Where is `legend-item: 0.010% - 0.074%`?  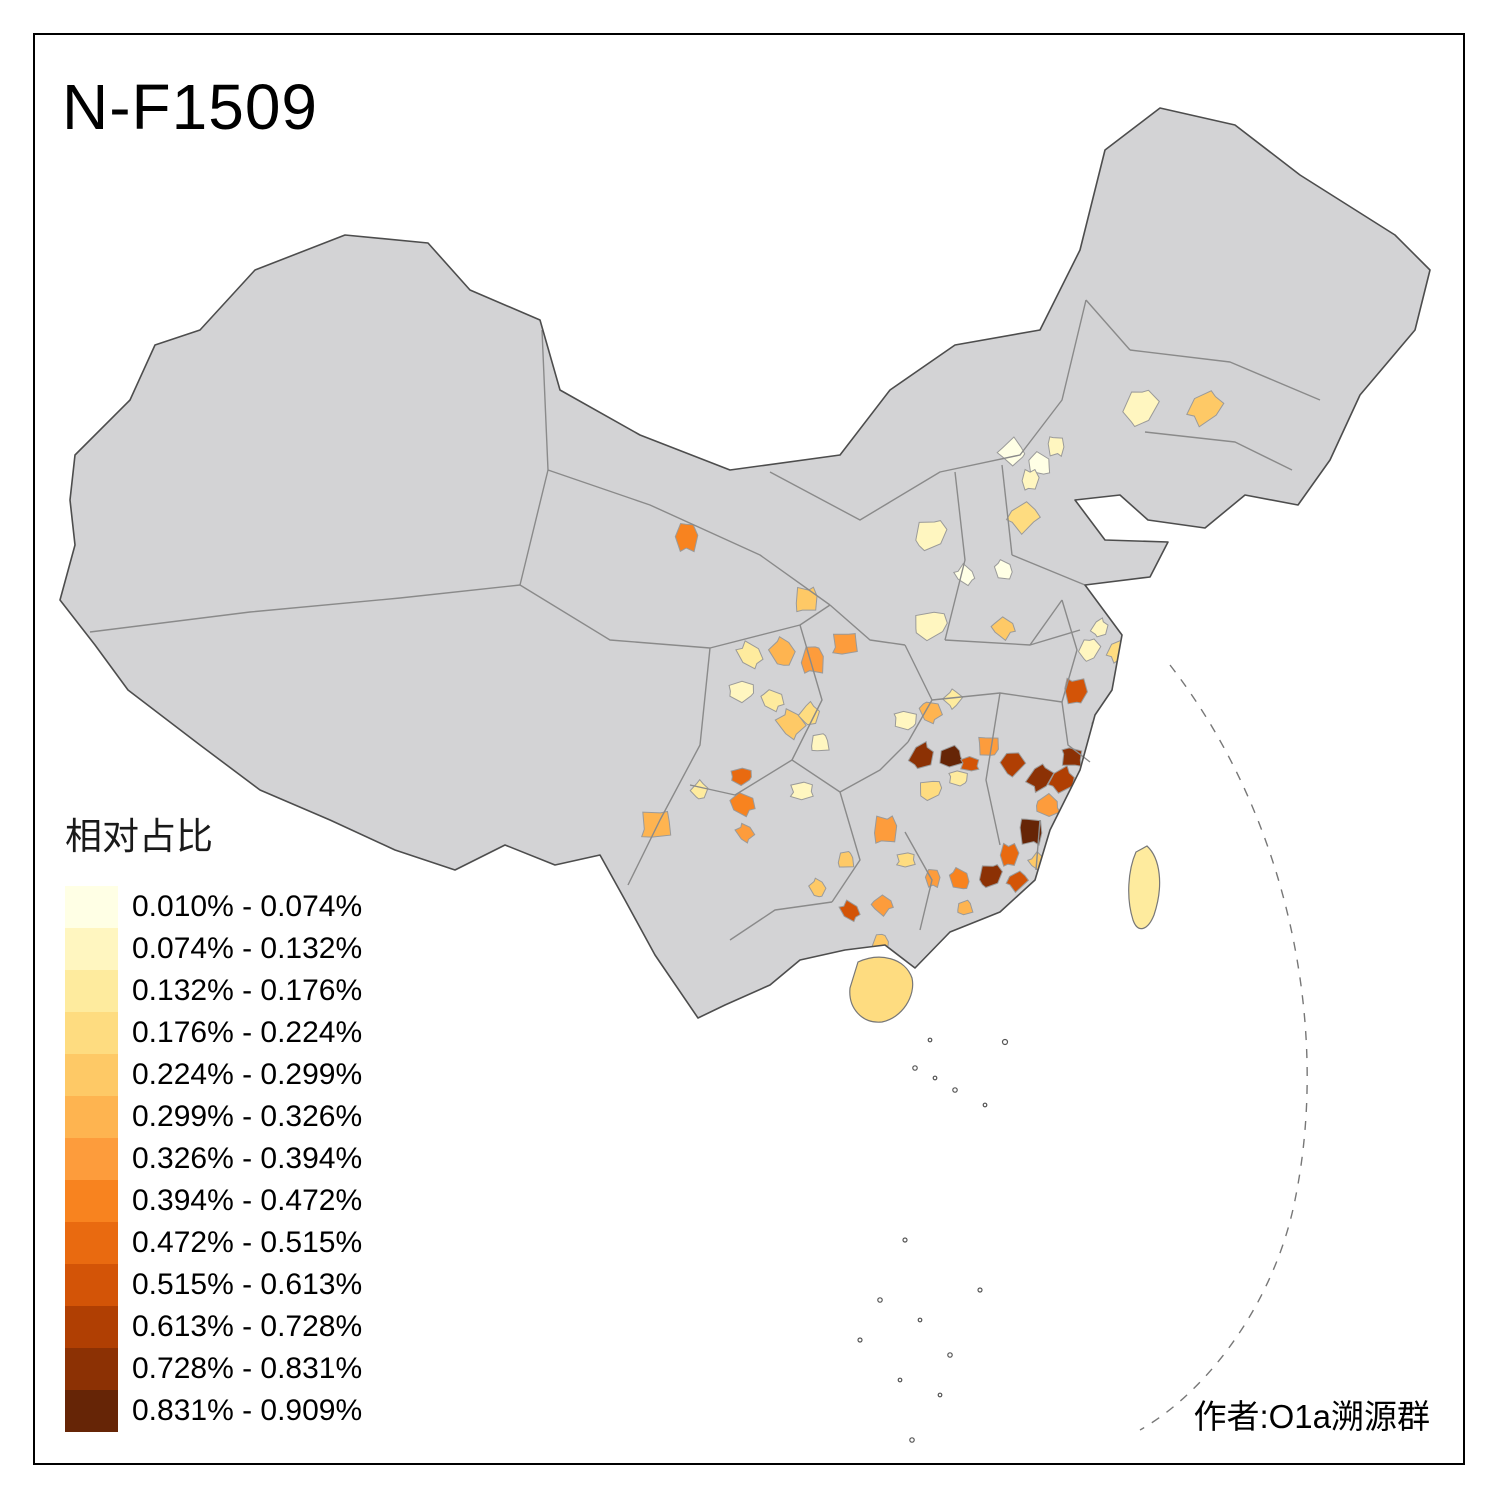 legend-item: 0.010% - 0.074% is located at coordinates (235, 907).